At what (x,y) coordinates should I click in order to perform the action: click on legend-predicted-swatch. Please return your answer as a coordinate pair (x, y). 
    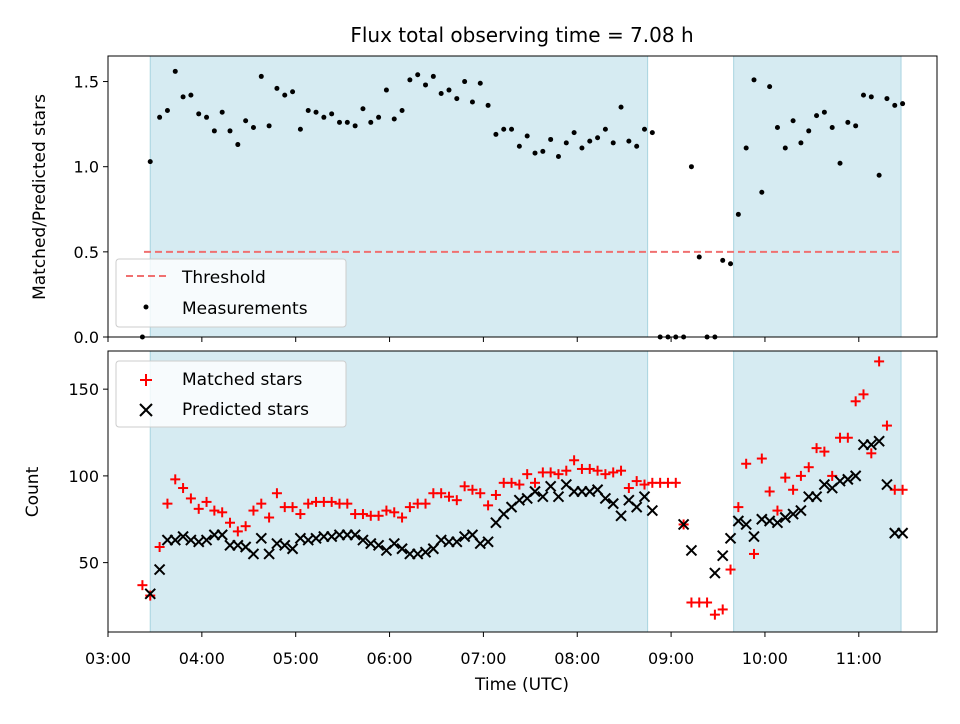
    Looking at the image, I should click on (146, 410).